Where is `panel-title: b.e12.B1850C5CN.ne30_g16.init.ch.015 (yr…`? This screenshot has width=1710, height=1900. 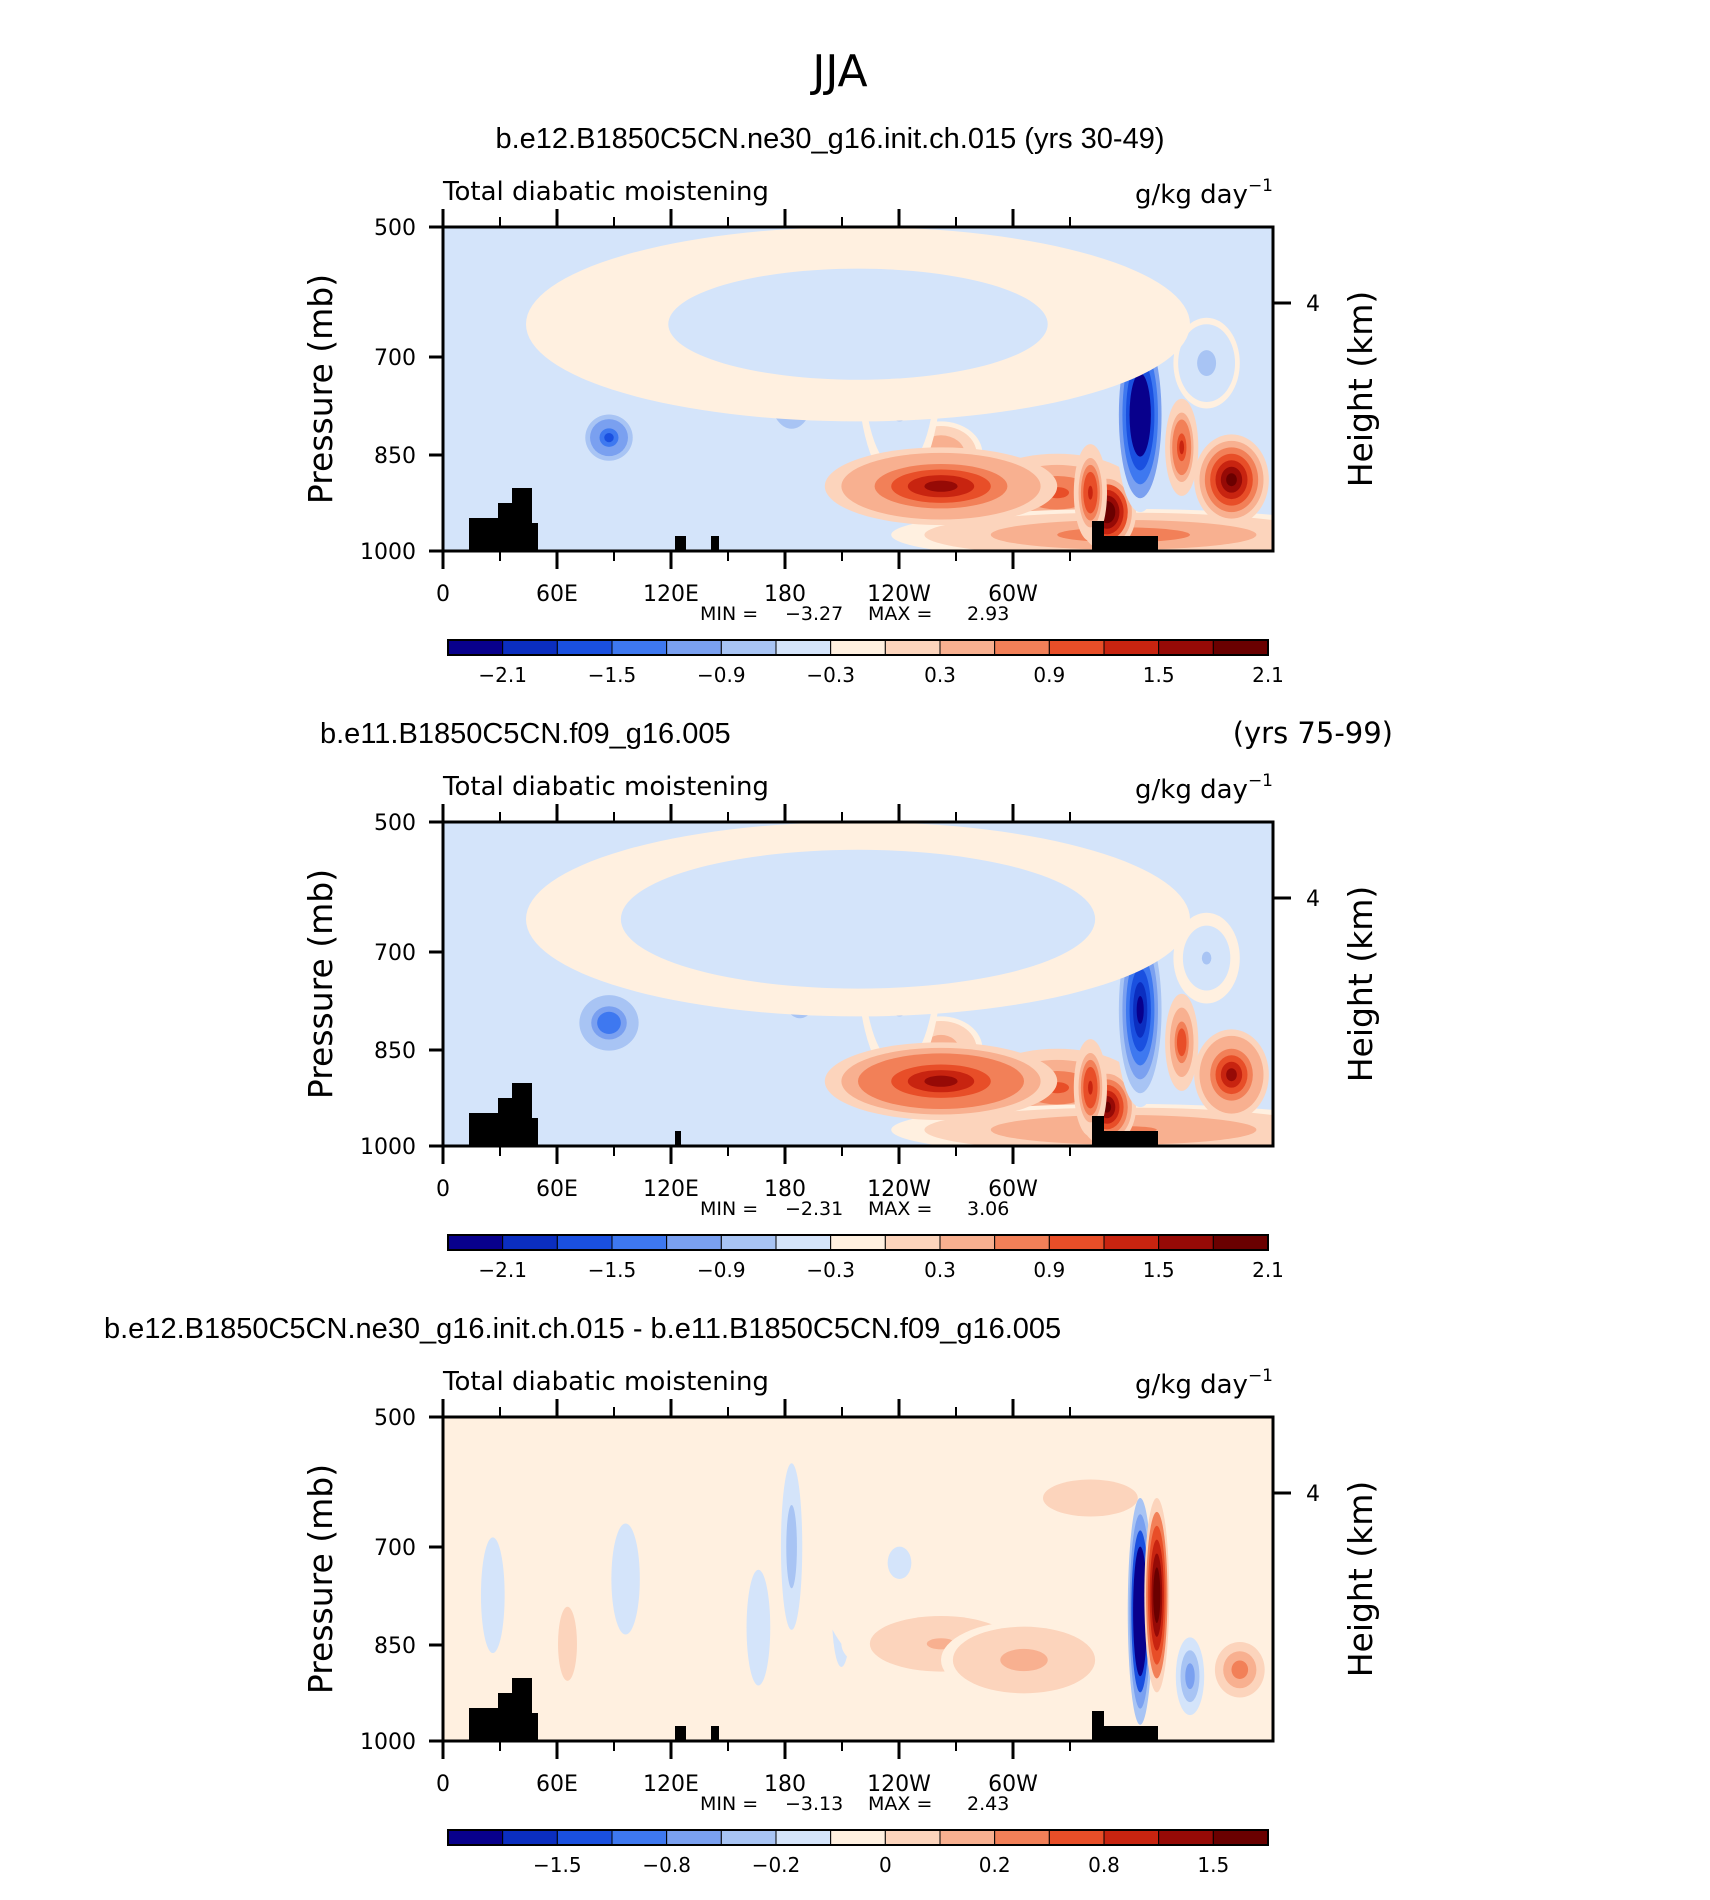
panel-title: b.e12.B1850C5CN.ne30_g16.init.ch.015 (yr… is located at coordinates (829, 139).